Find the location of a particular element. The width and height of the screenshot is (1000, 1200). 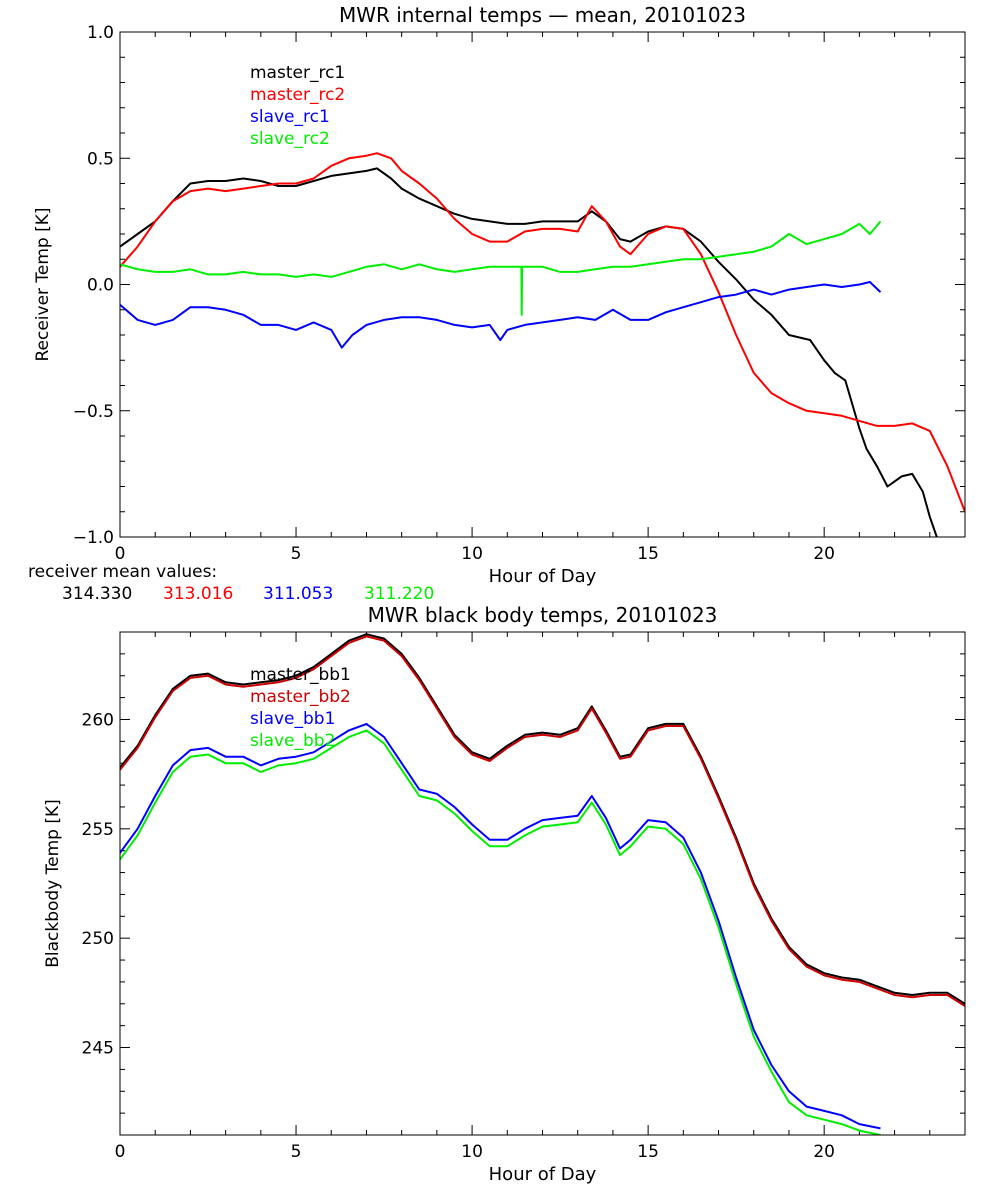

mean-value-4: 311.220 is located at coordinates (399, 594).